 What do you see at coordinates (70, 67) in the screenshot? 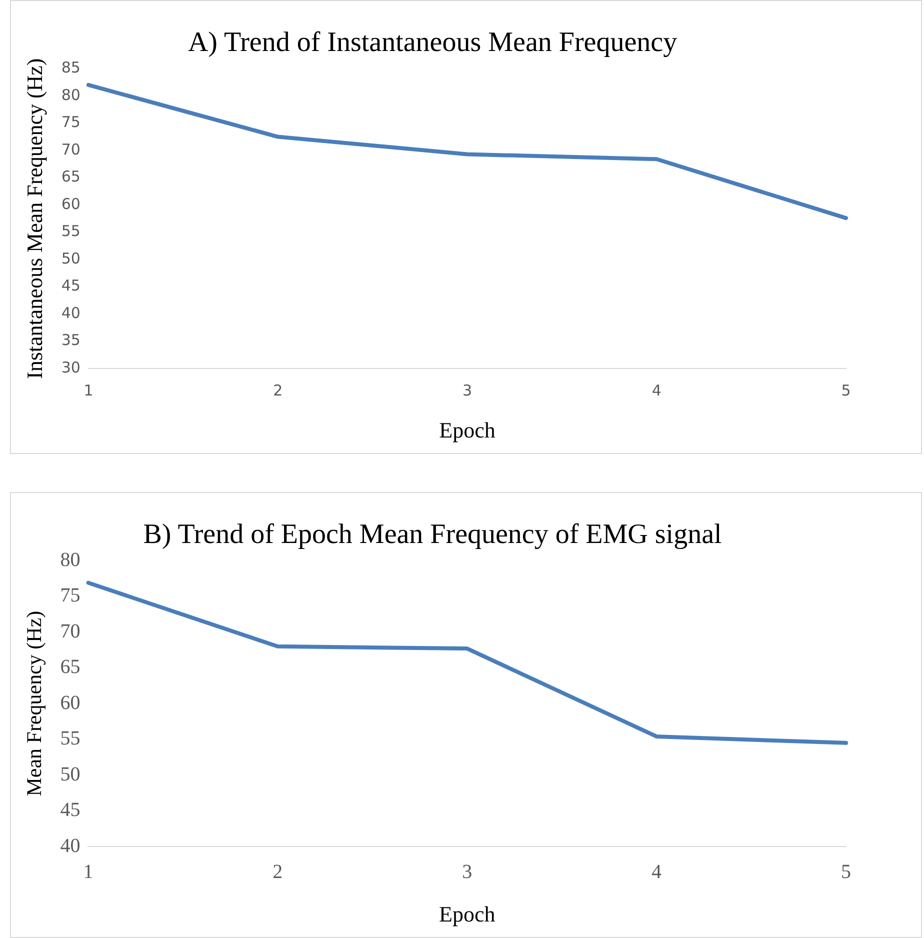
I see `y-tick-label: 85` at bounding box center [70, 67].